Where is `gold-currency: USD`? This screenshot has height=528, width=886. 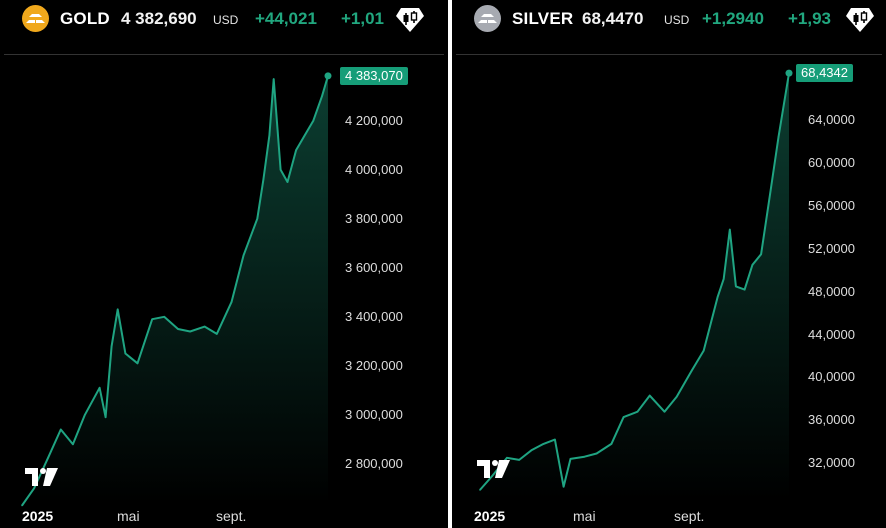 gold-currency: USD is located at coordinates (226, 20).